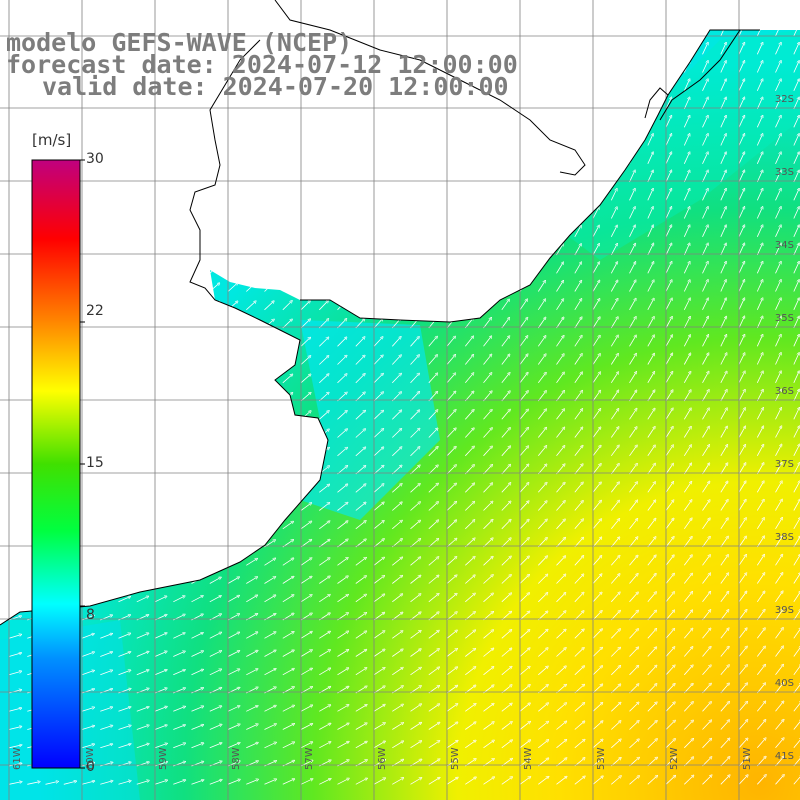 Image resolution: width=800 pixels, height=800 pixels. I want to click on lon-label: 53W, so click(601, 758).